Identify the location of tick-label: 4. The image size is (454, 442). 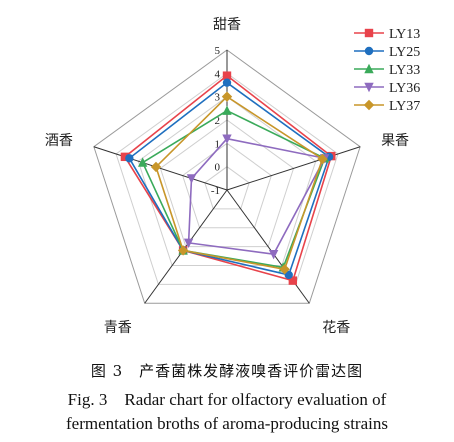
(218, 74).